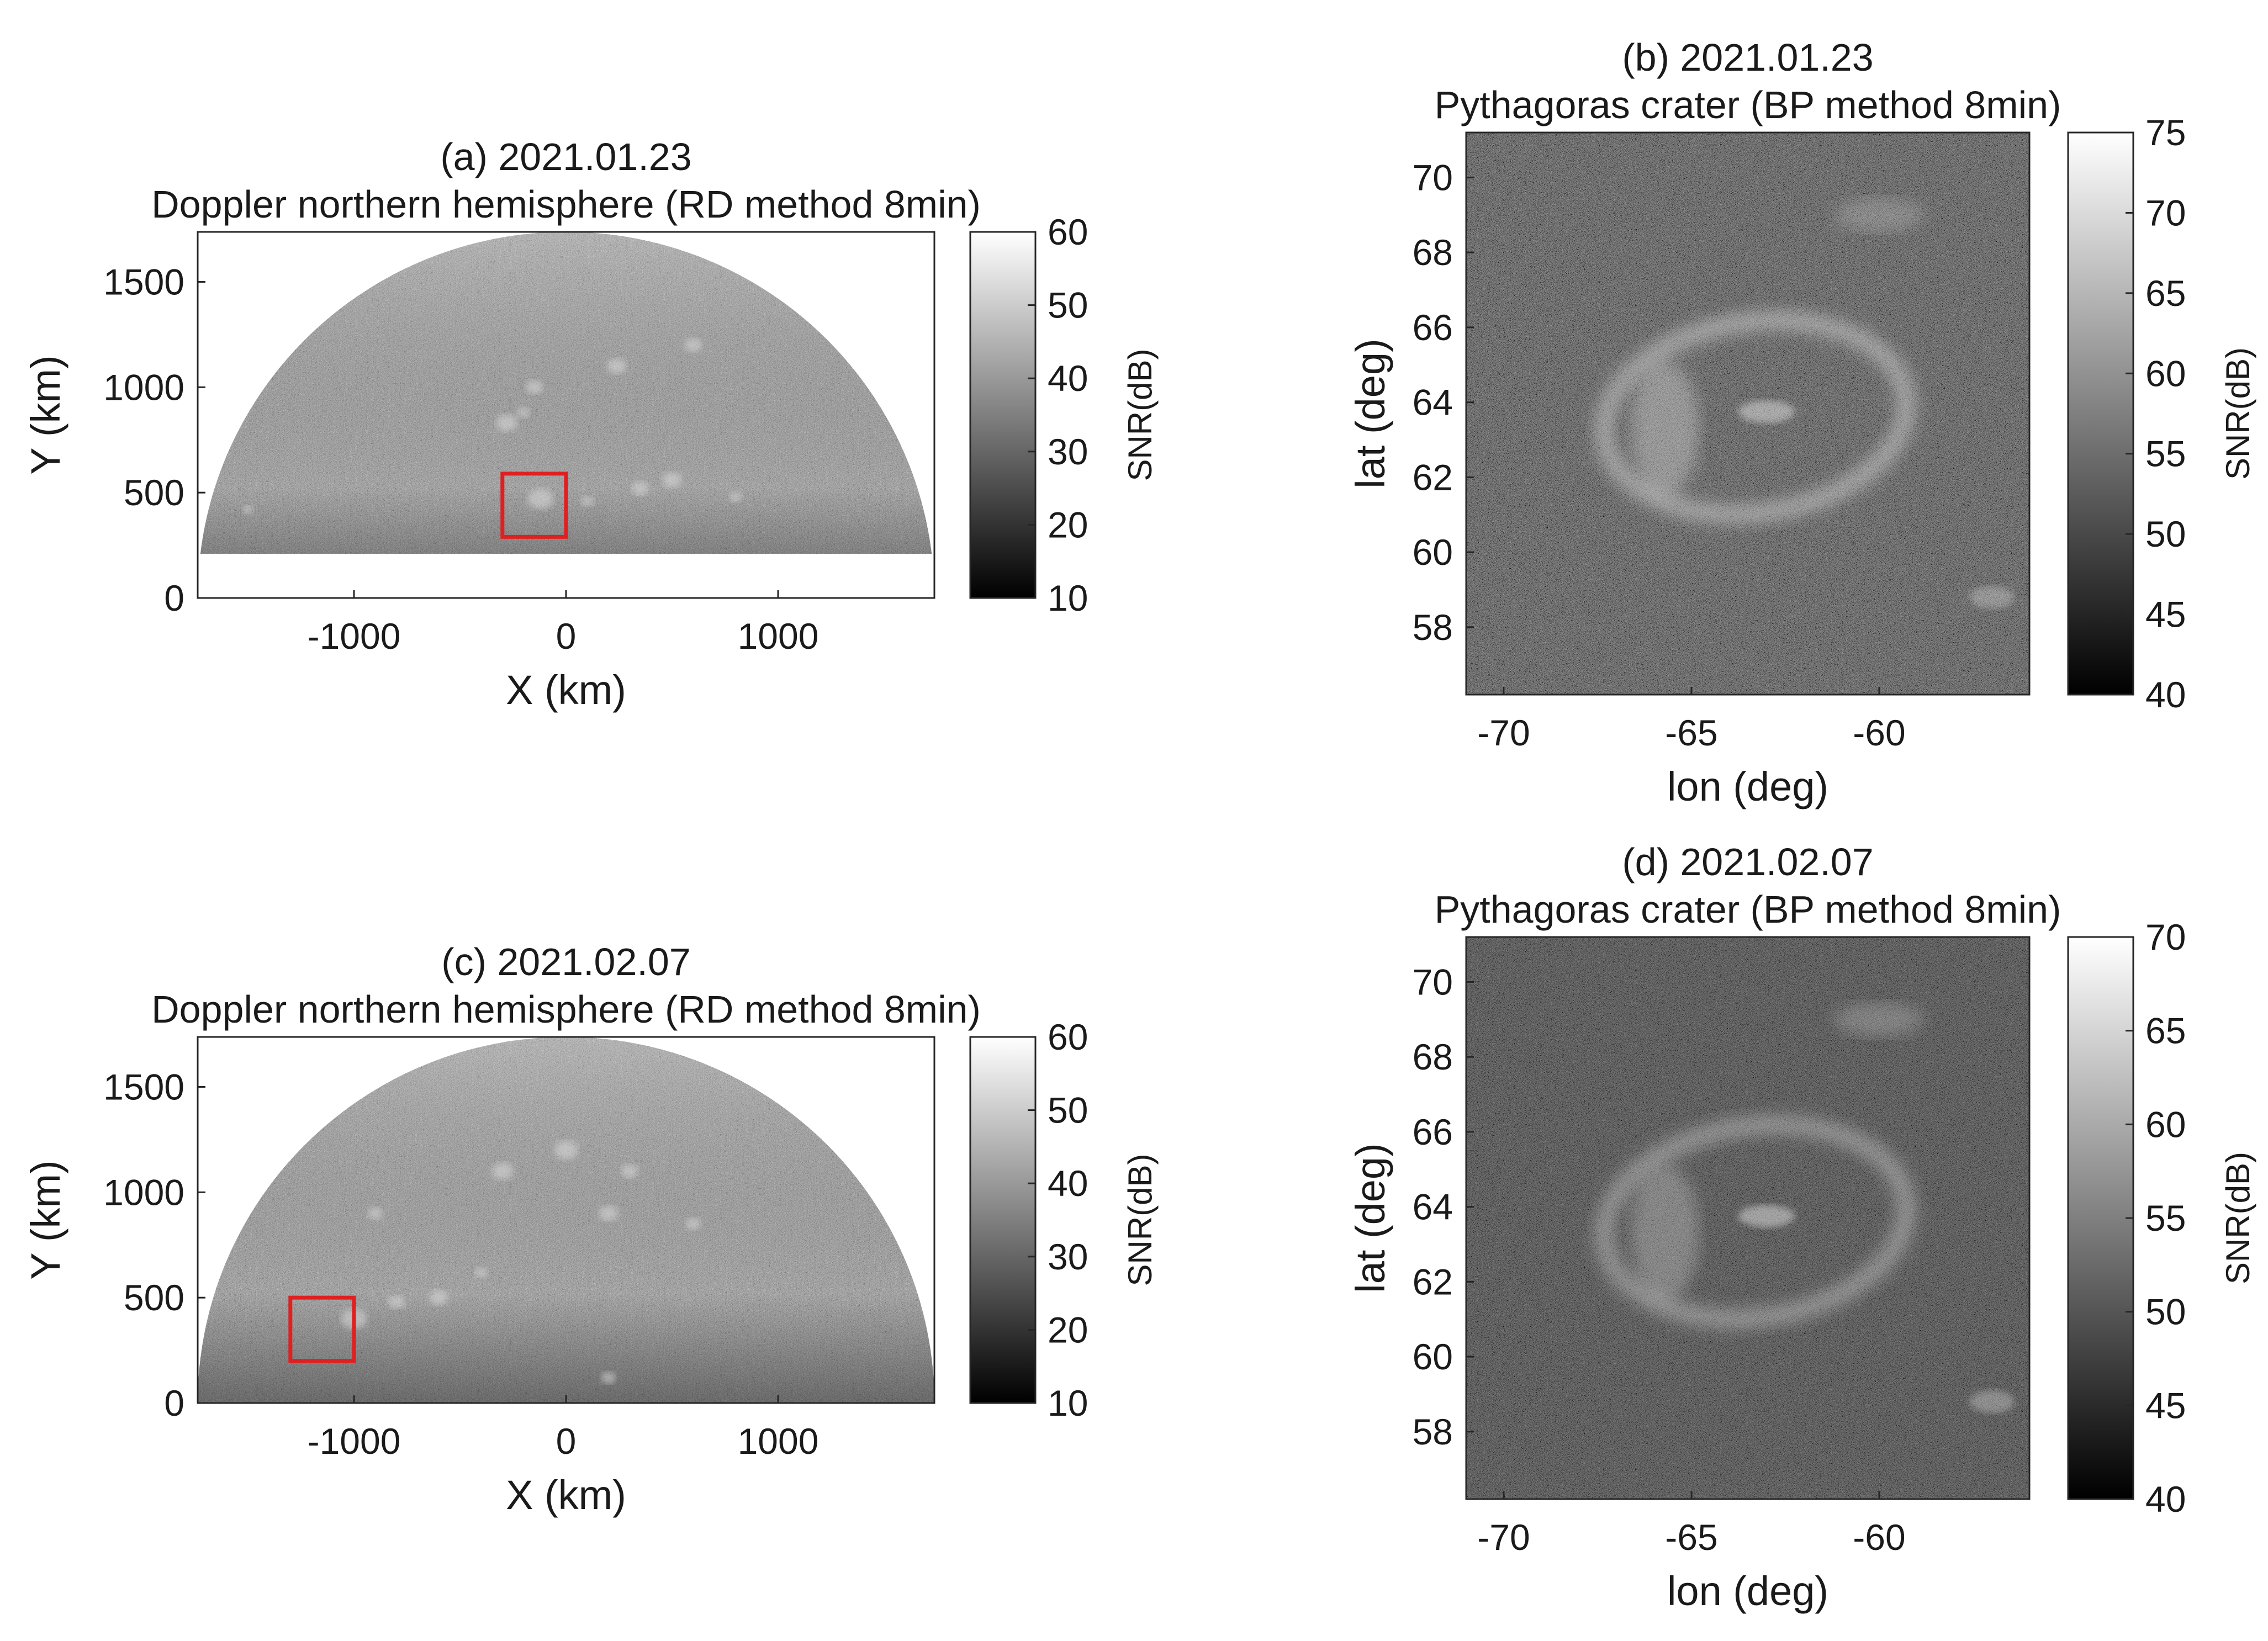  I want to click on central-peak, so click(1766, 412).